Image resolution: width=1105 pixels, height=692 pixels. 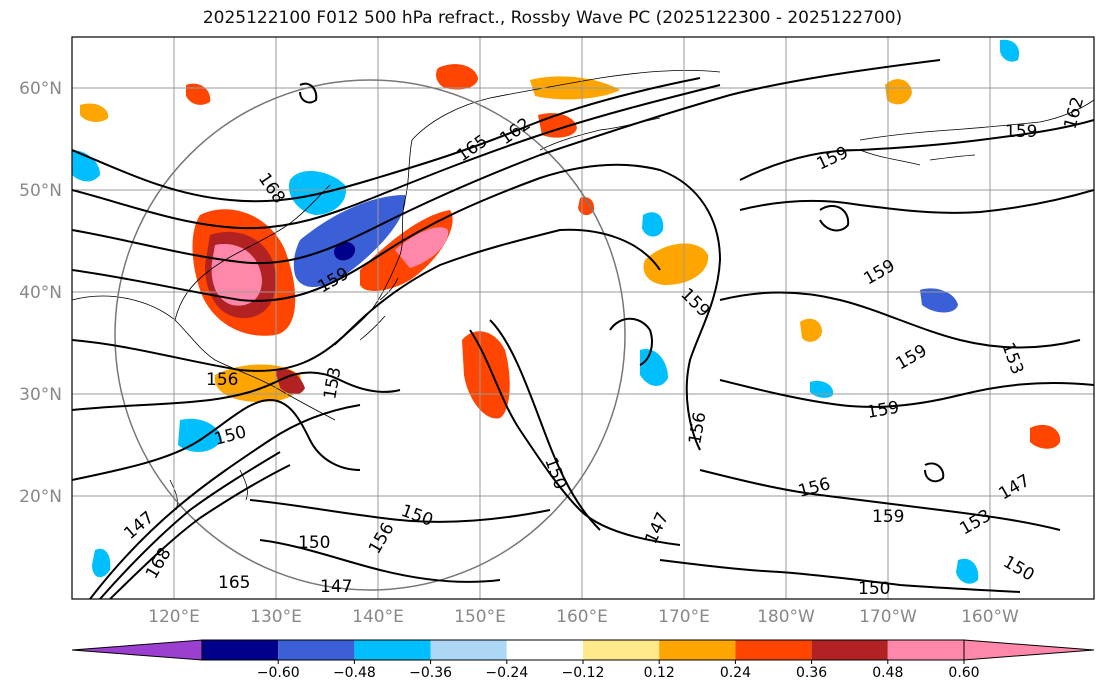 What do you see at coordinates (887, 673) in the screenshot?
I see `colorbar-tick-label: 0.48` at bounding box center [887, 673].